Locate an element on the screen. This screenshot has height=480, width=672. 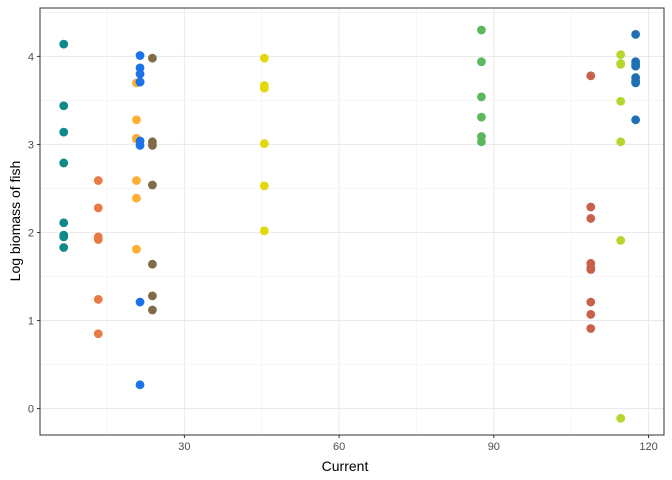
x-tick-label: 60 is located at coordinates (339, 447).